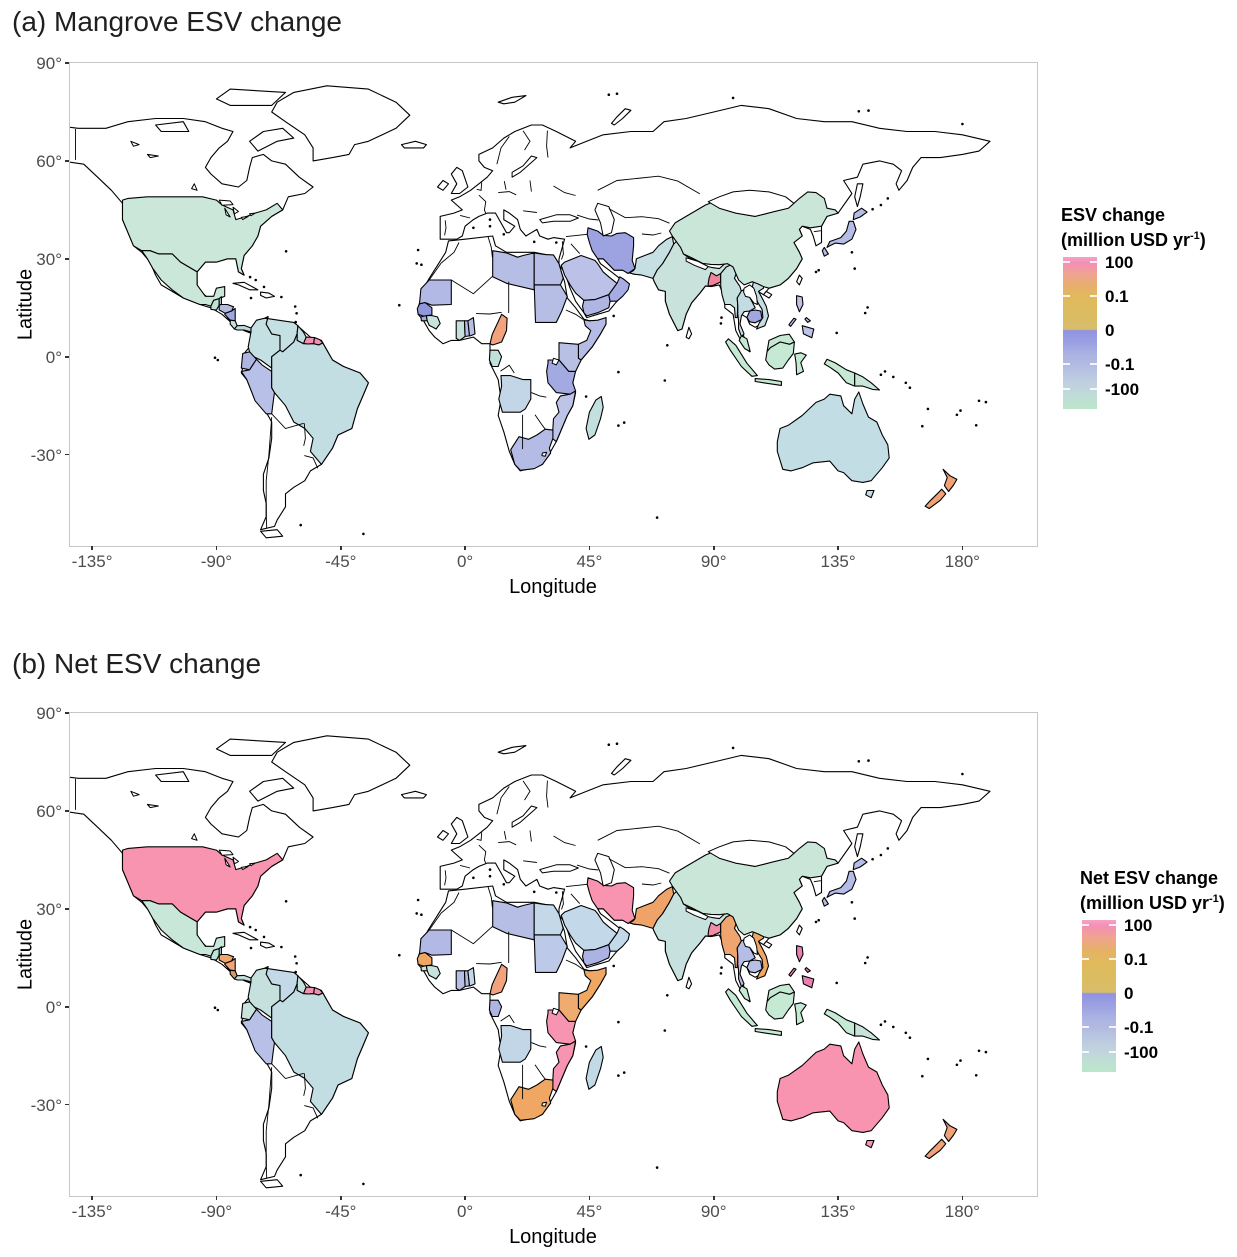 The width and height of the screenshot is (1237, 1257). Describe the element at coordinates (867, 1031) in the screenshot. I see `country-papua-new-guinea` at that location.